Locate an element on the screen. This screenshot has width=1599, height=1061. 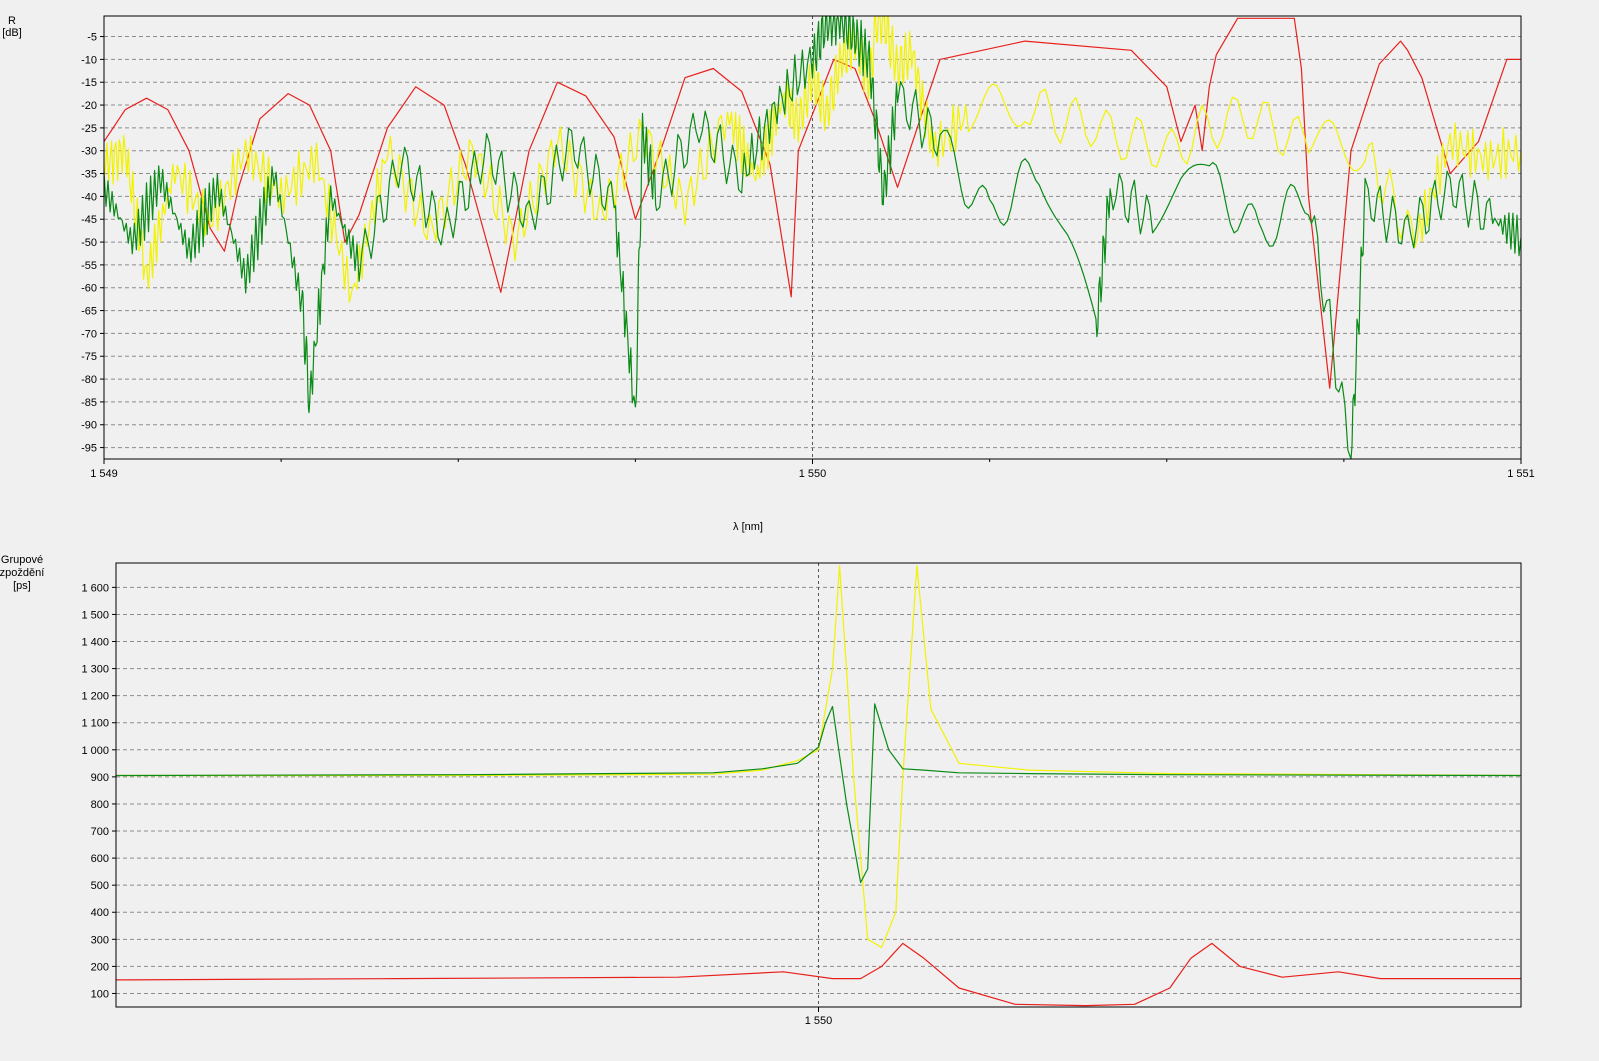
y-axis-label-zpozdeni: zpoždění is located at coordinates (22, 573).